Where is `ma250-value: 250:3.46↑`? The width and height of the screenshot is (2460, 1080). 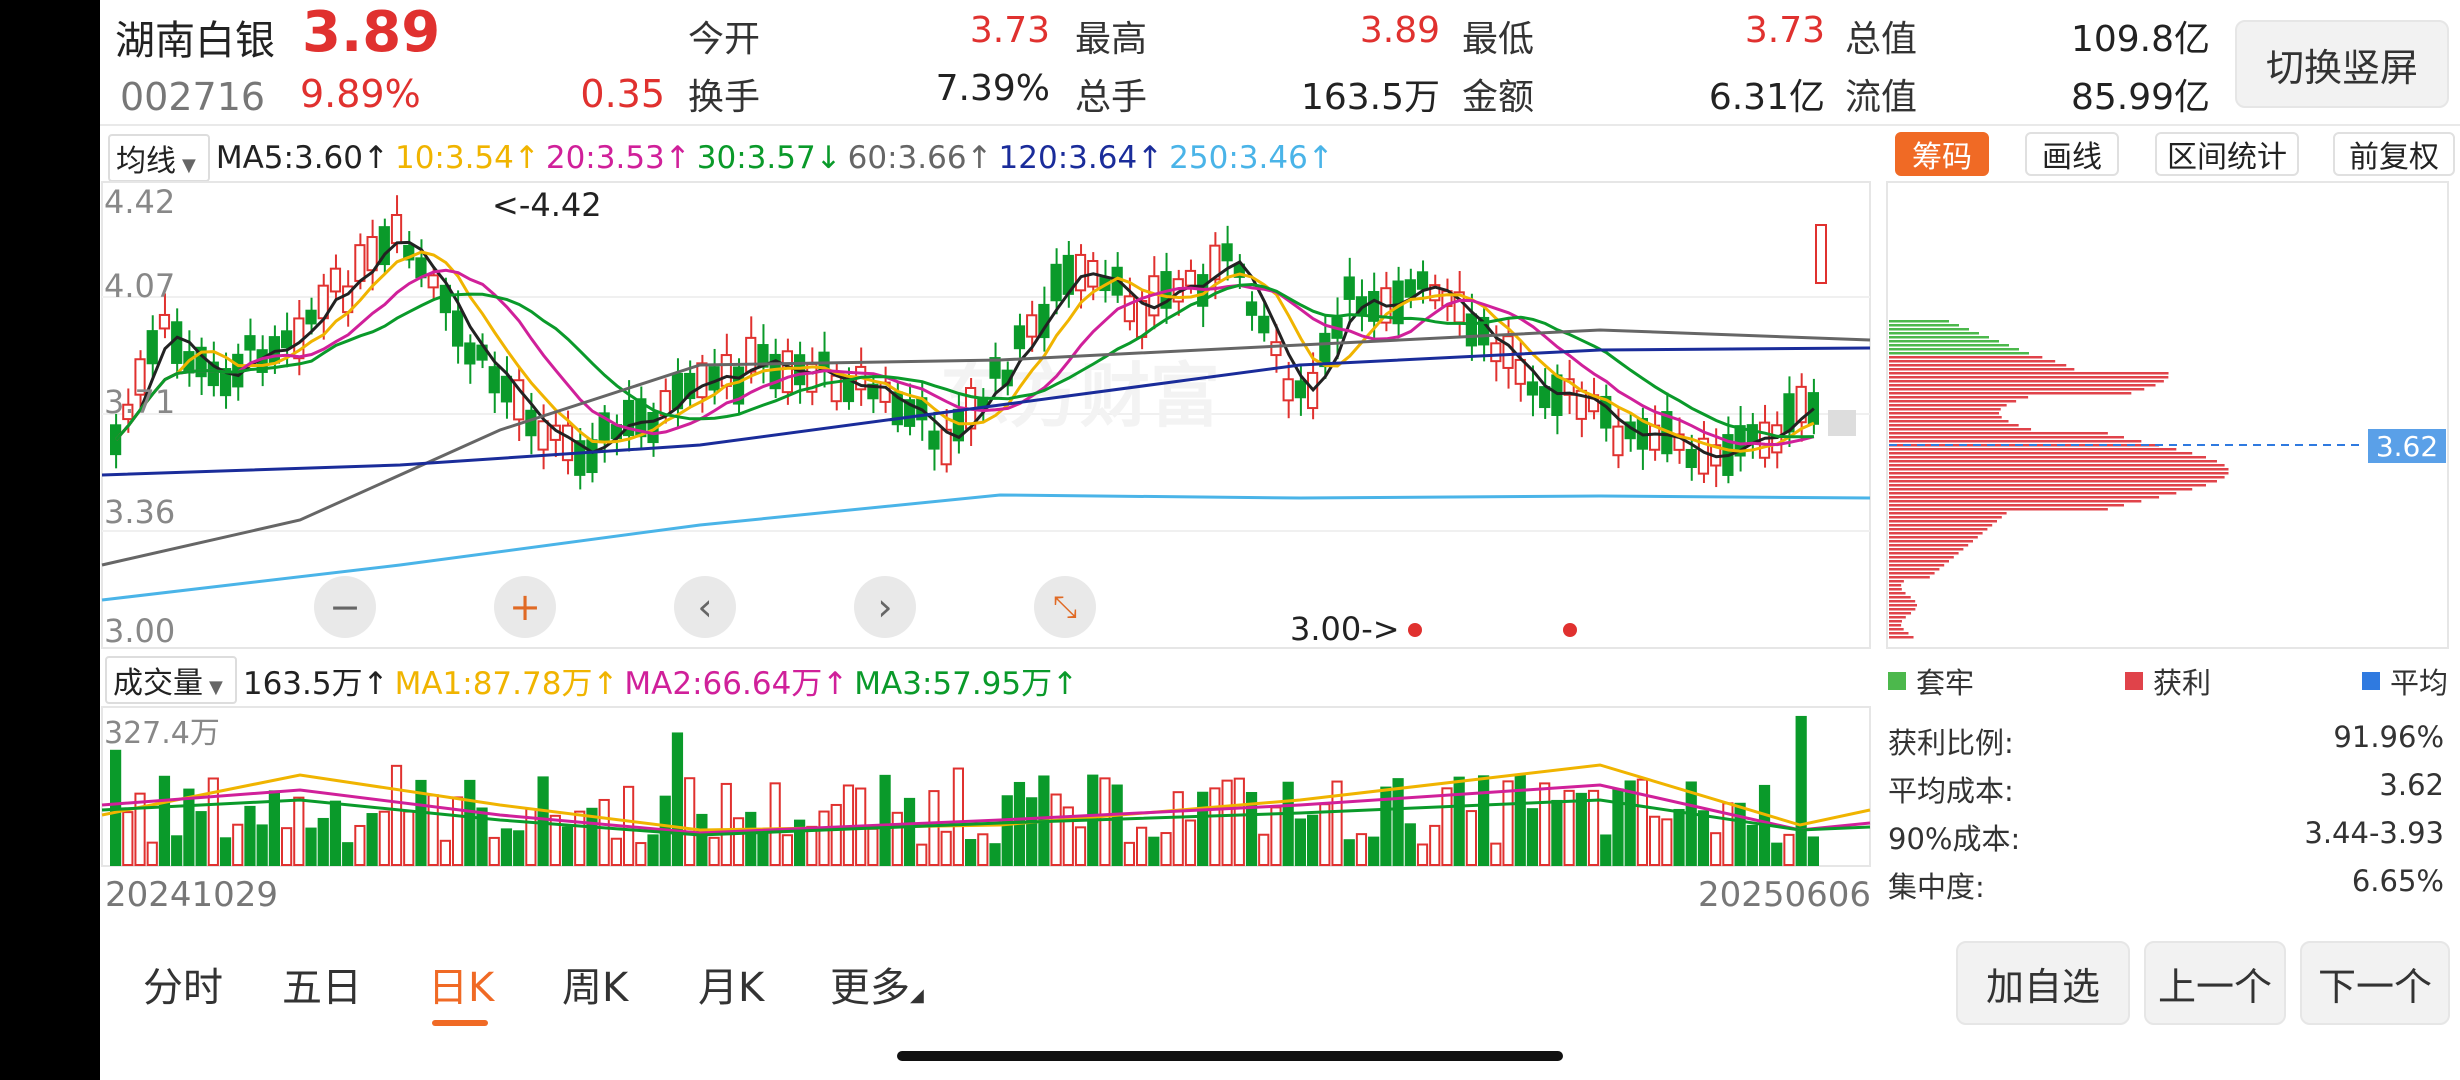
ma250-value: 250:3.46↑ is located at coordinates (1251, 158).